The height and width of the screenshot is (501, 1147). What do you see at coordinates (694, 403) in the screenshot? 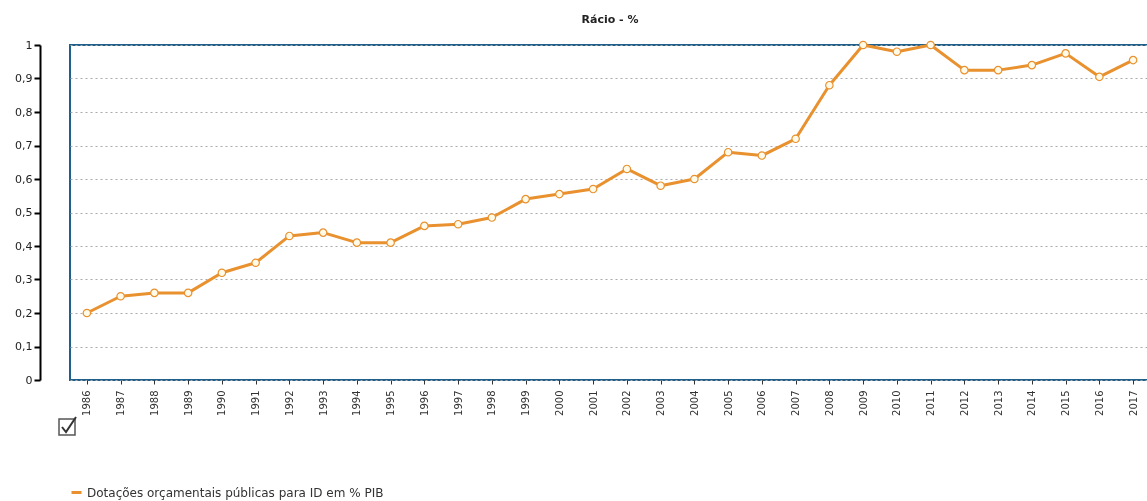
I see `x-tick-label: 2004` at bounding box center [694, 403].